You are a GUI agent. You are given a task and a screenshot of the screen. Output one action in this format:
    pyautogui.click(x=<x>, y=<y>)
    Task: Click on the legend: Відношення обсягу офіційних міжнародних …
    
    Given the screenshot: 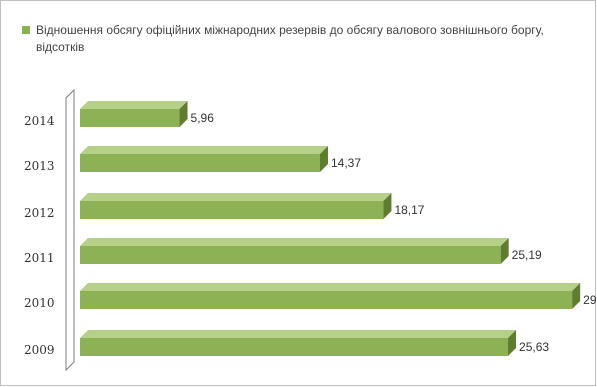 What is the action you would take?
    pyautogui.click(x=292, y=39)
    